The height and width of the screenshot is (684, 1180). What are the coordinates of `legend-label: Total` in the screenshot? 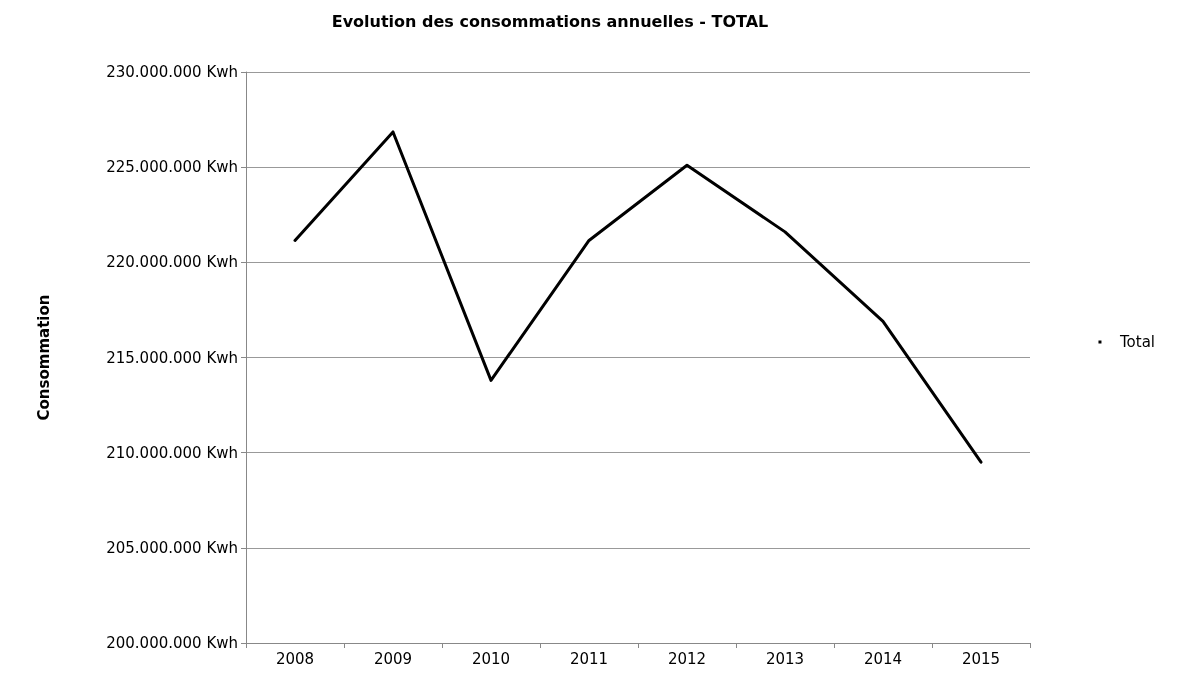 It's located at (1137, 342).